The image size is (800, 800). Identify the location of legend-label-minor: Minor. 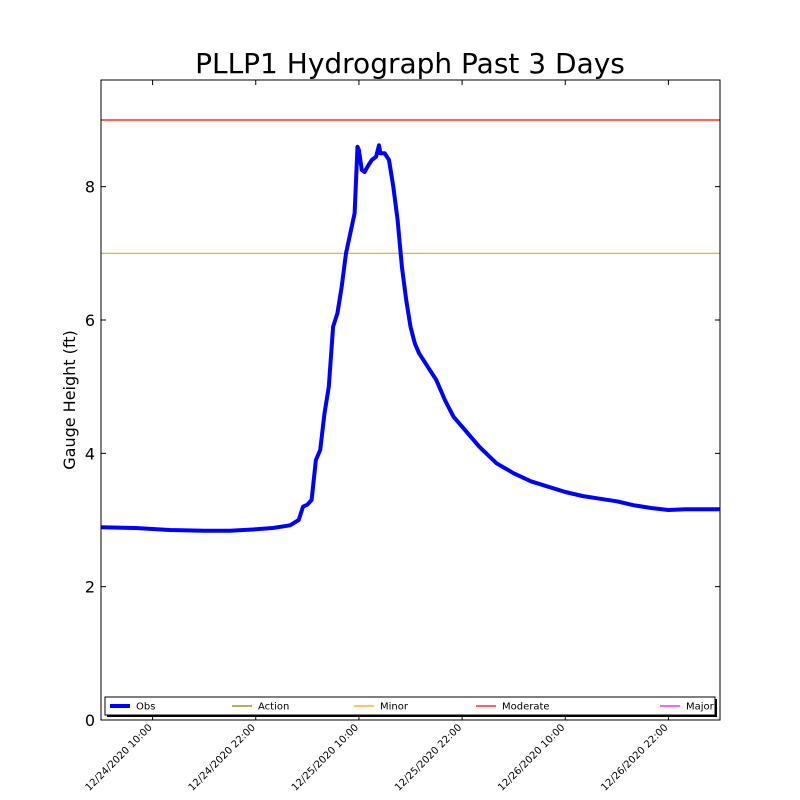
(394, 707).